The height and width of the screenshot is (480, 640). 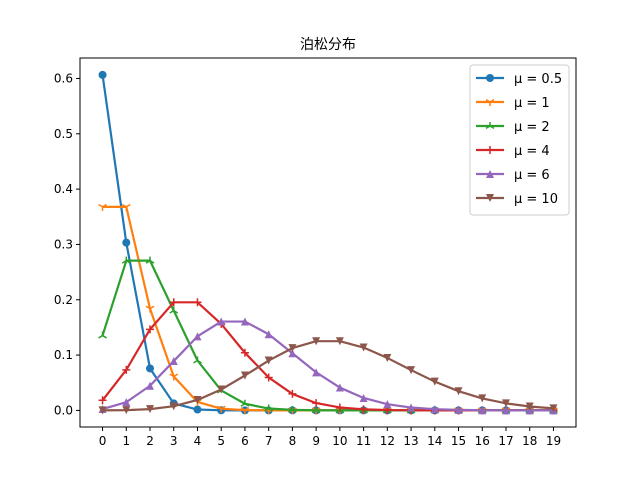 I want to click on legend: μ = 0.5 μ = 1 μ = 2 μ = 4 μ = 6 μ = 10, so click(x=519, y=140).